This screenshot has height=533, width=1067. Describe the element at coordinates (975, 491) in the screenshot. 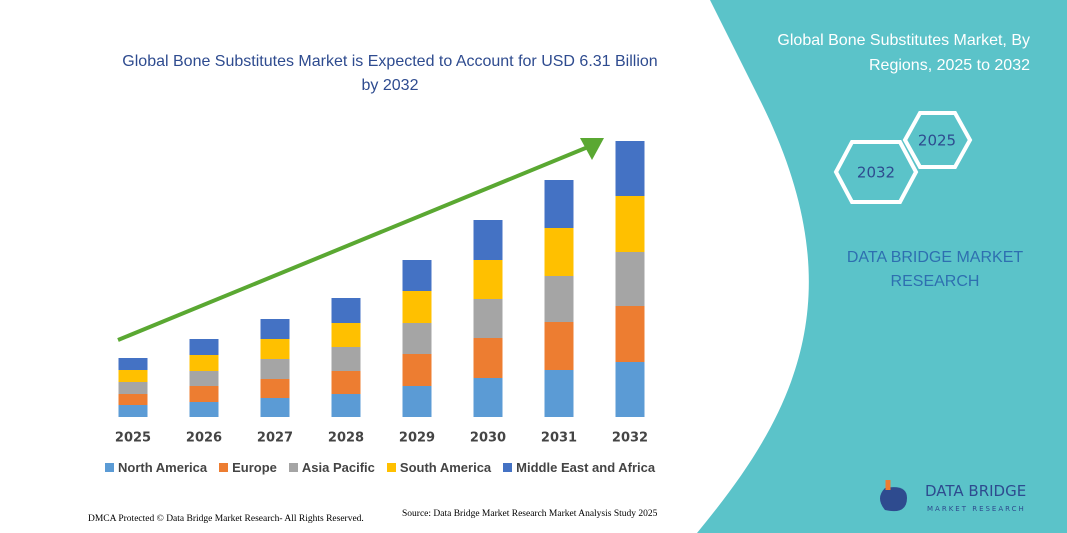

I see `logo-name: DATA BRIDGE` at that location.